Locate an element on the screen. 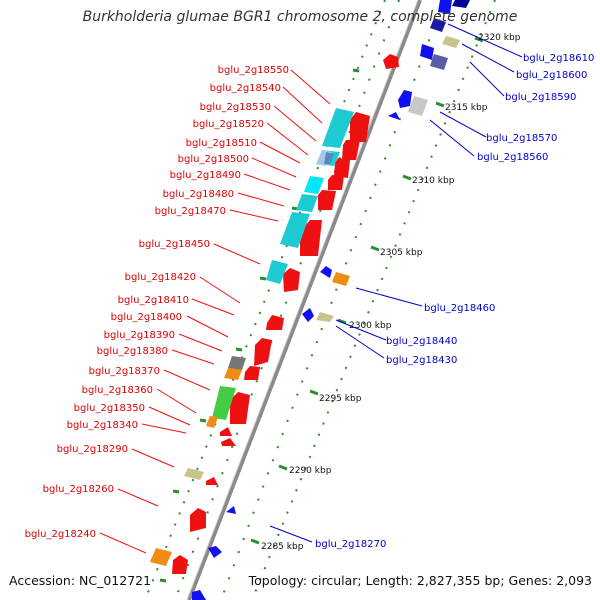  gene-label-forward: bglu_2g18400 is located at coordinates (146, 317).